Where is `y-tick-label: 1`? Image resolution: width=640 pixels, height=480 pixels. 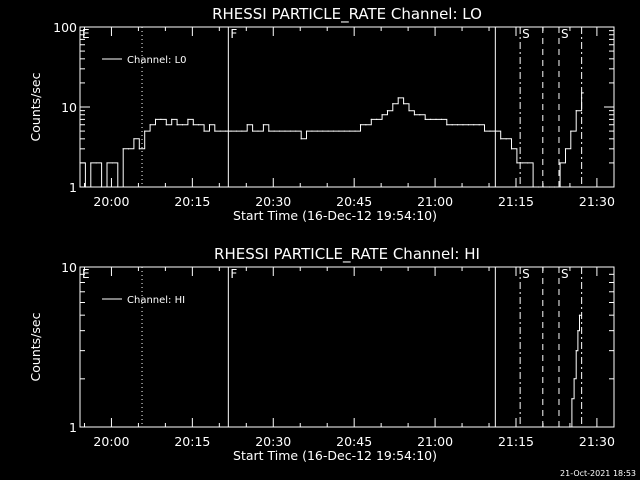 y-tick-label: 1 is located at coordinates (73, 427).